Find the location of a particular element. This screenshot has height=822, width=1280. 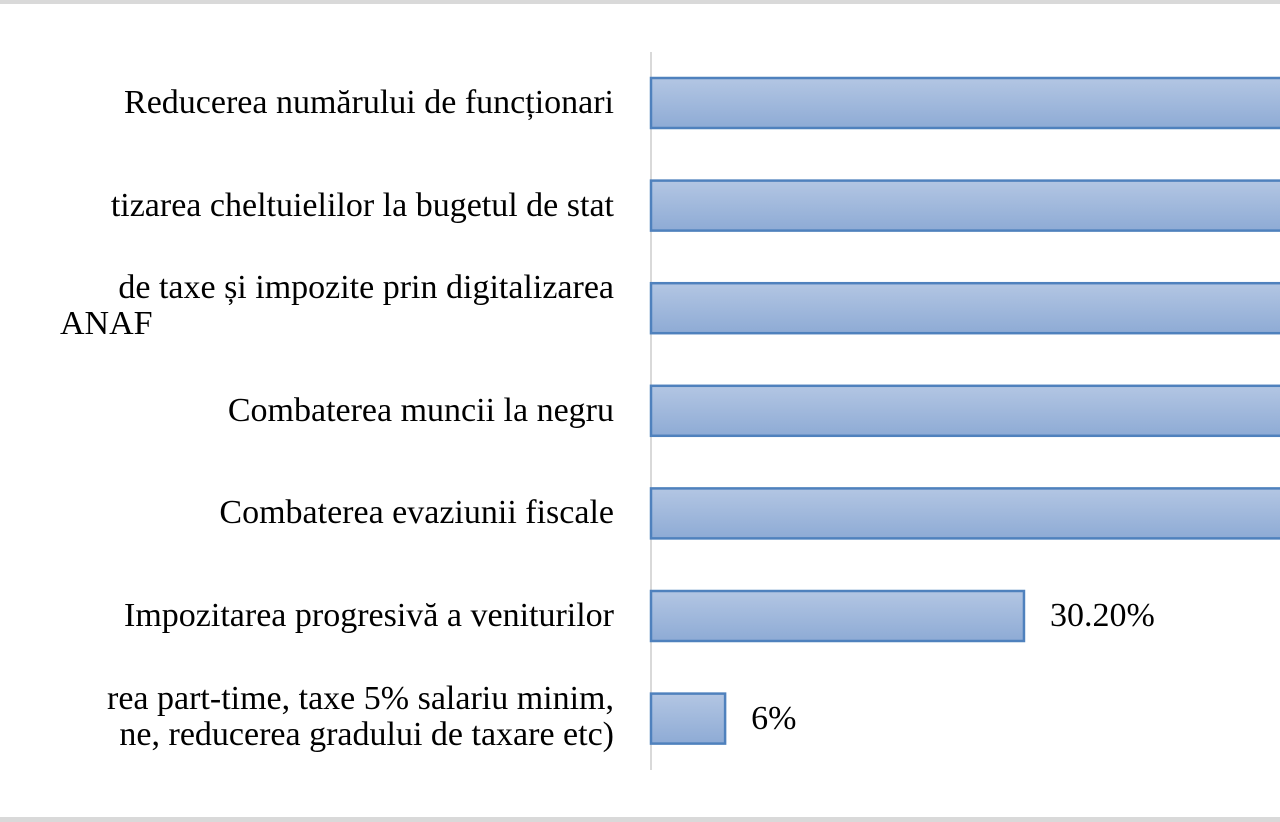

category-label: Combaterea evaziunii fiscale is located at coordinates (416, 513).